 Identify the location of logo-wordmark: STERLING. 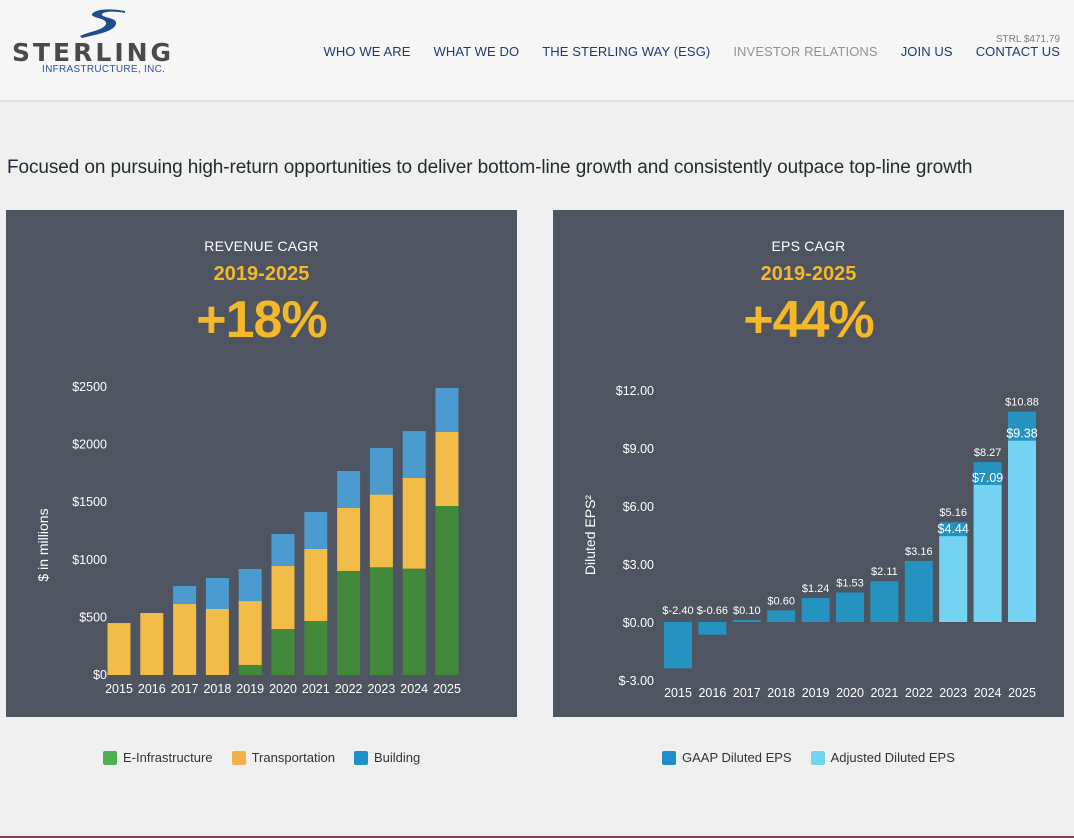
(93, 52).